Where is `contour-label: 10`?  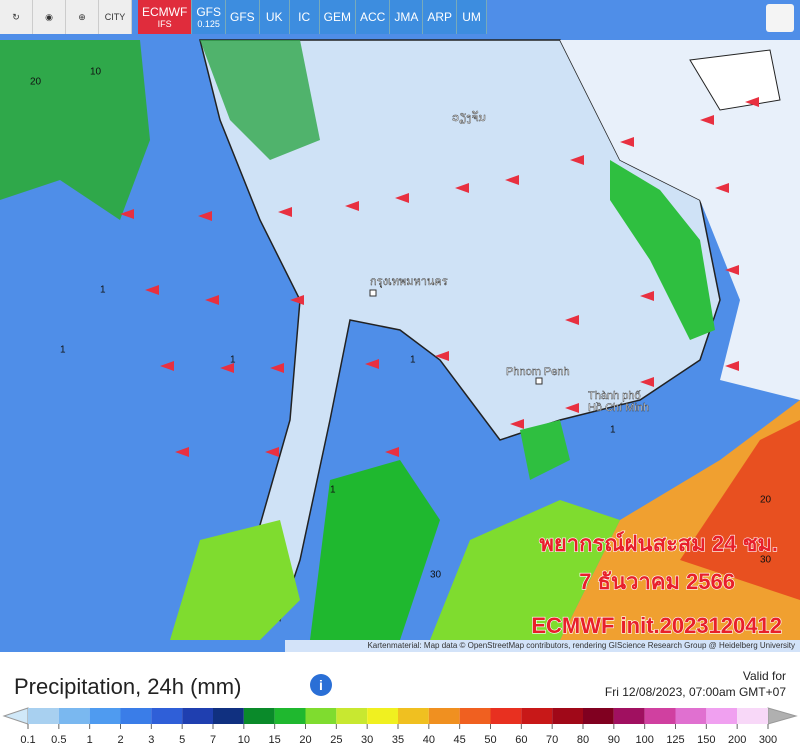
contour-label: 10 is located at coordinates (96, 72).